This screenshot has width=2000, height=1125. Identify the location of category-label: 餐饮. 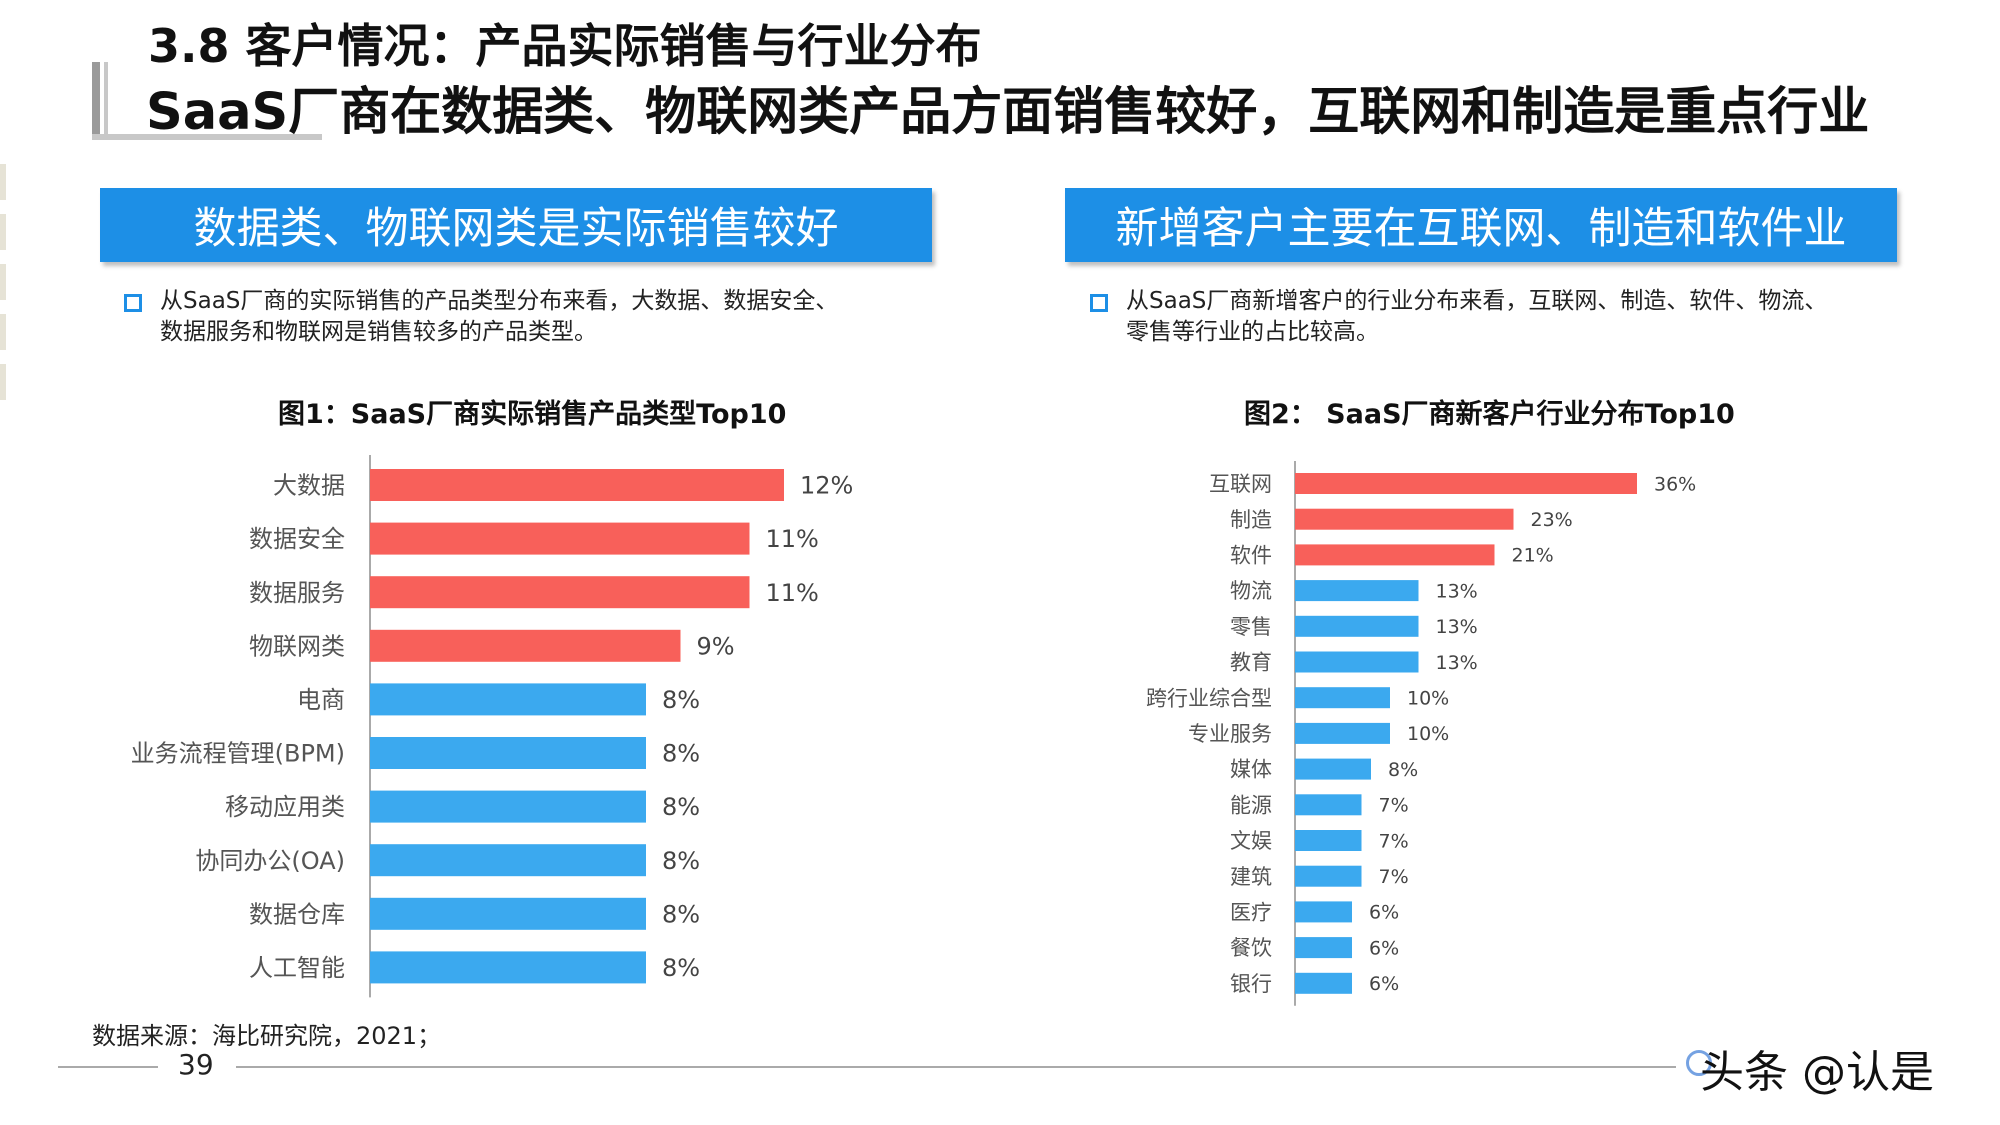
(1251, 948).